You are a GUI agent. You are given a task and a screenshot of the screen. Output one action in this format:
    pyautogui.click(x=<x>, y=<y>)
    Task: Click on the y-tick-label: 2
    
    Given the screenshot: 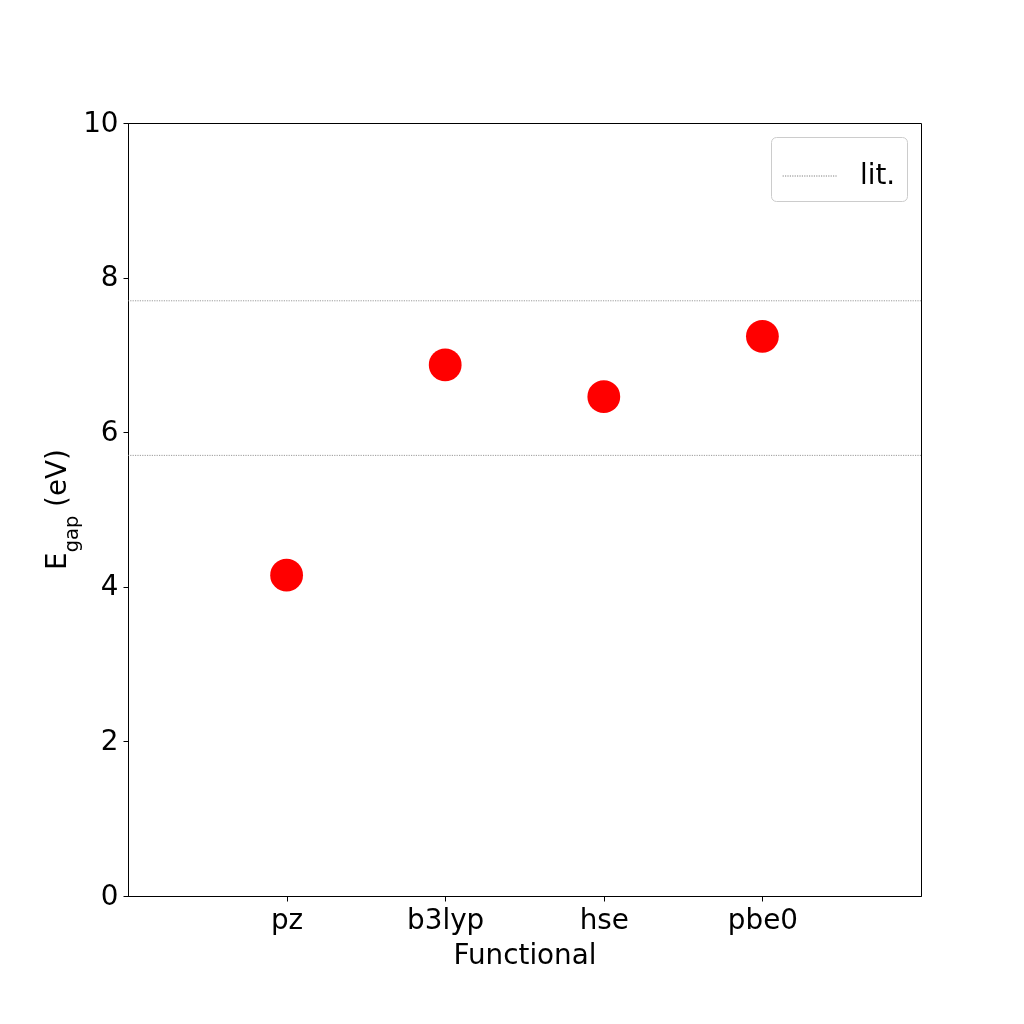 What is the action you would take?
    pyautogui.click(x=109, y=740)
    